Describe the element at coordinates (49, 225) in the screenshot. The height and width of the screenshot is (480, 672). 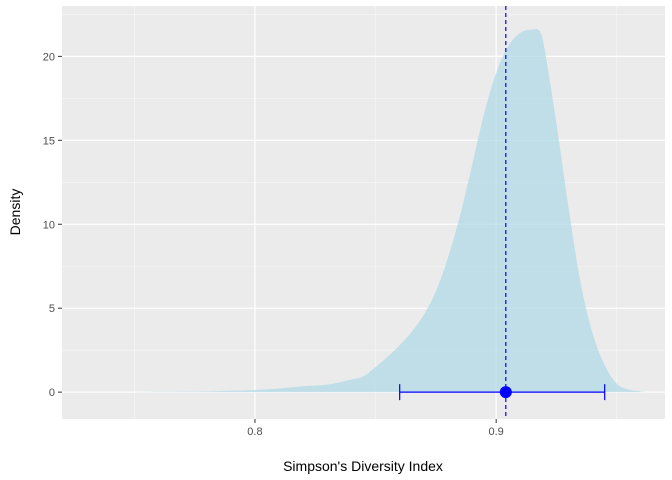
I see `y-tick-label: 10` at that location.